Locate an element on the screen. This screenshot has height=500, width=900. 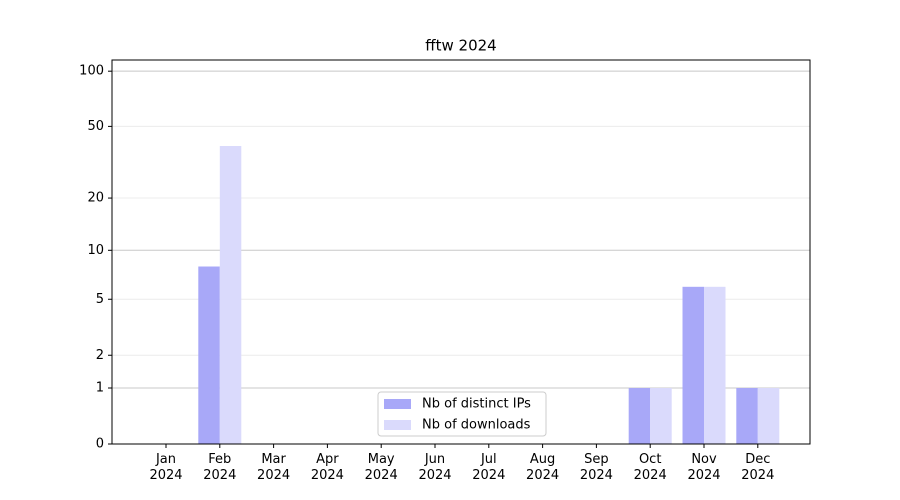
x-tick-label: Jun 2024 is located at coordinates (435, 467).